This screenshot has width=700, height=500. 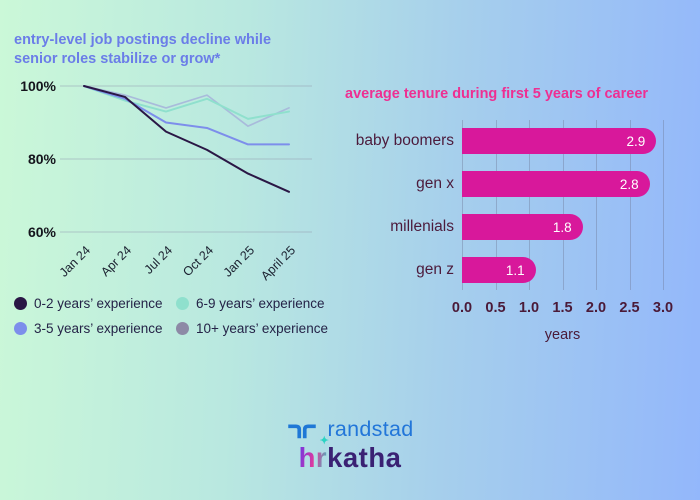 What do you see at coordinates (98, 303) in the screenshot?
I see `legend-label: 0-2 years’ experience` at bounding box center [98, 303].